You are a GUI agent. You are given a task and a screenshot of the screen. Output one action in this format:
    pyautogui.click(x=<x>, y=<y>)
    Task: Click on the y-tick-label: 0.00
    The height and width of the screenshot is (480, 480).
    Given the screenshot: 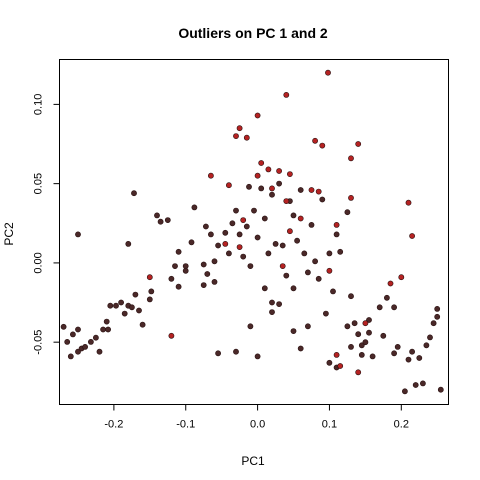 What is the action you would take?
    pyautogui.click(x=39, y=262)
    